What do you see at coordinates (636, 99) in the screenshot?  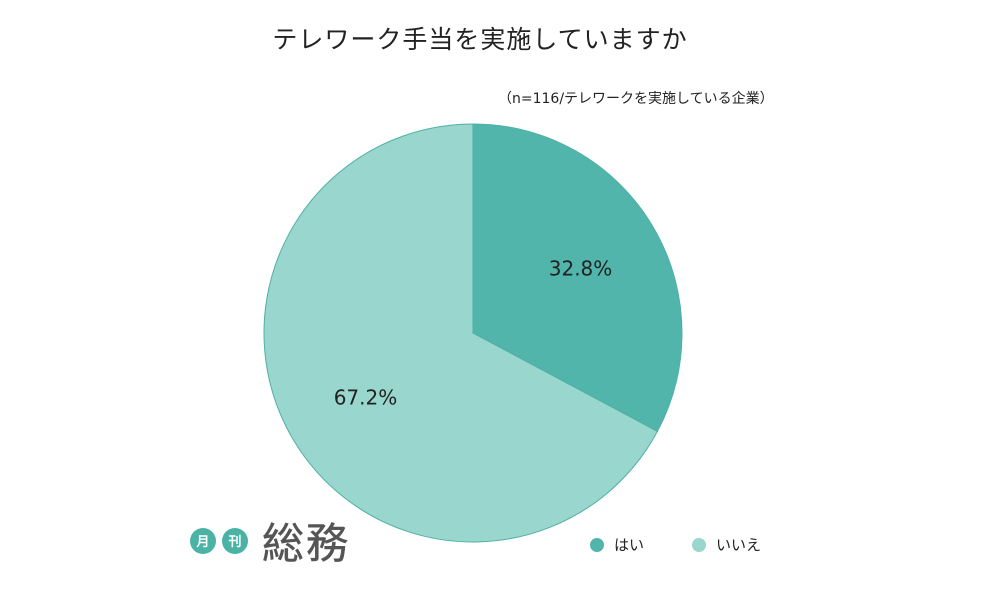 I see `chart-subtitle: （n=116/テレワークを実施している企業）` at bounding box center [636, 99].